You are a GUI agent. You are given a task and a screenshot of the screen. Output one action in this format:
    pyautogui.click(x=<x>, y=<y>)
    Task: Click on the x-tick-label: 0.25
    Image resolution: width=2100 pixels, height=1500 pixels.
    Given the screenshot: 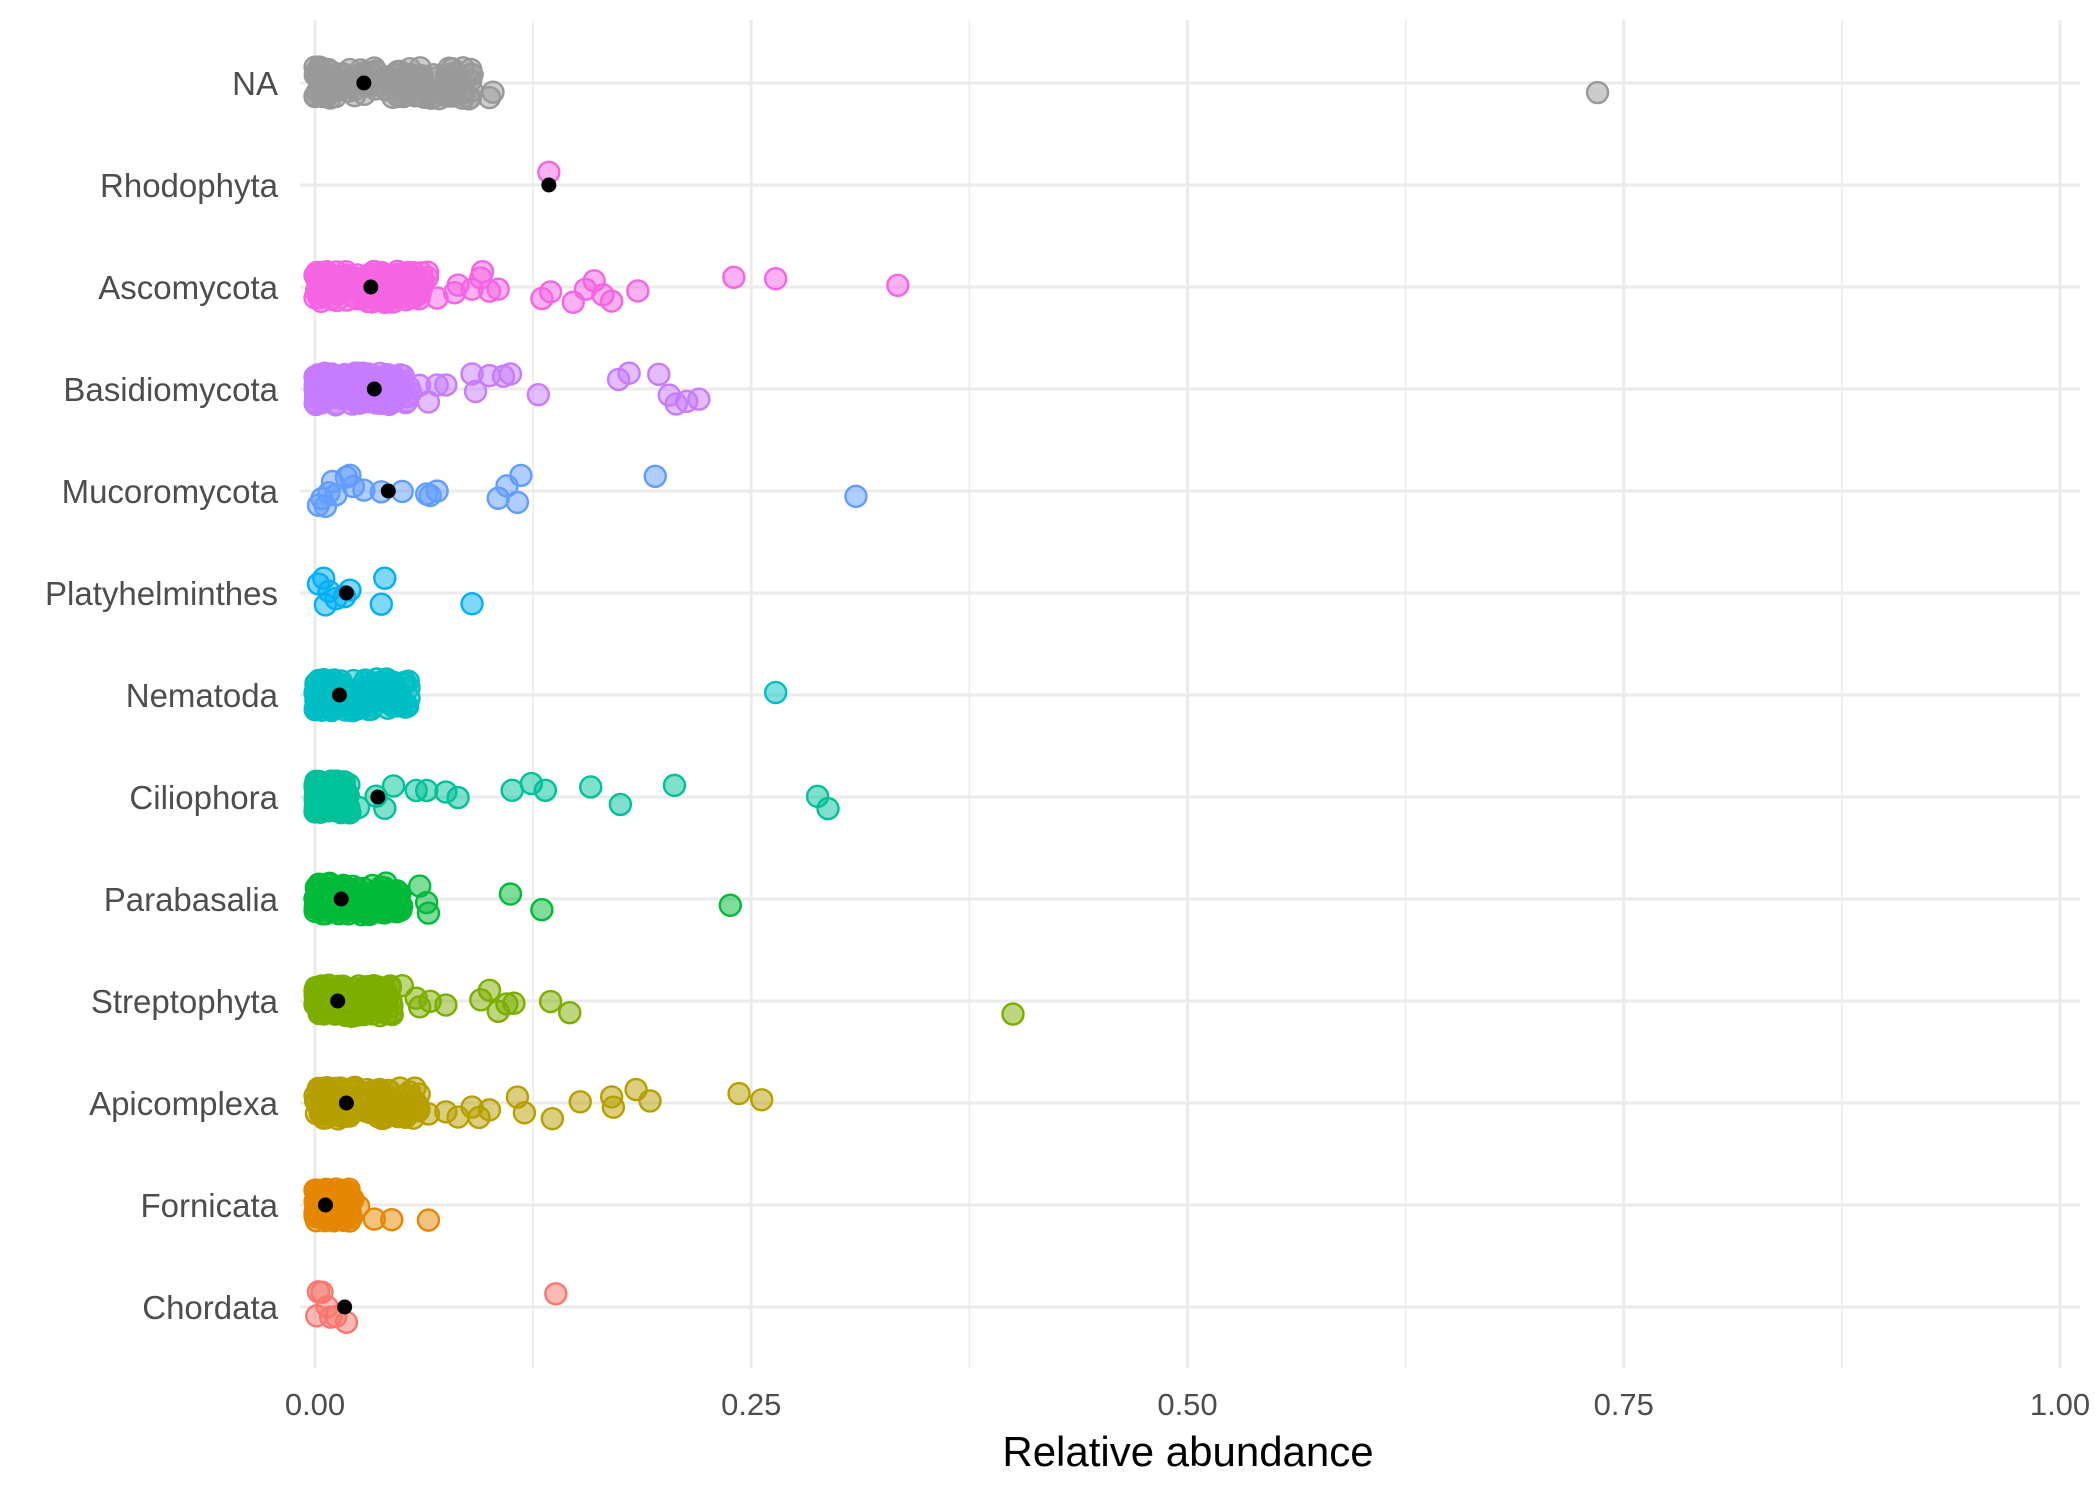 What is the action you would take?
    pyautogui.click(x=751, y=1404)
    